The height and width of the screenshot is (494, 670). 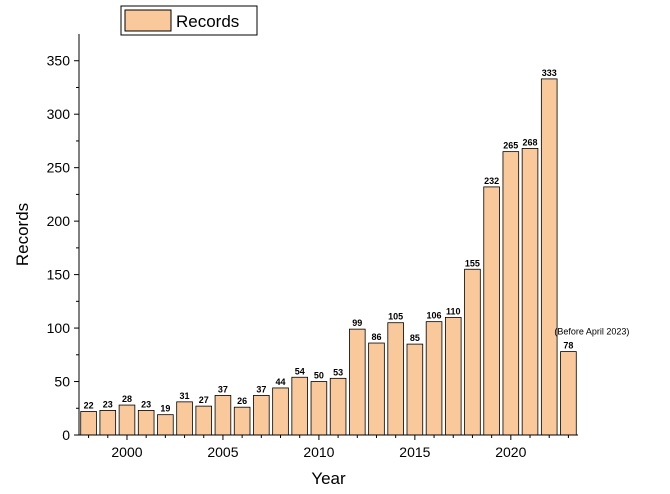 I want to click on data-label-1998: 22, so click(x=89, y=405).